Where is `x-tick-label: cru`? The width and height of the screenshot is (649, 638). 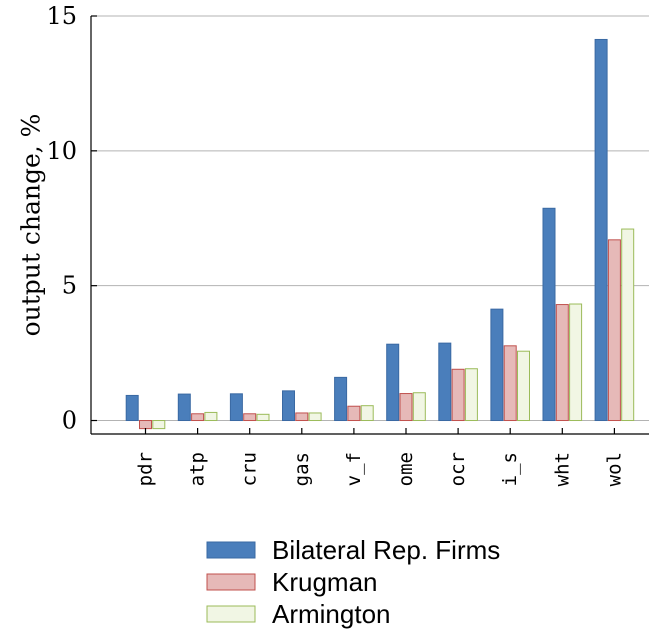 x-tick-label: cru is located at coordinates (250, 469).